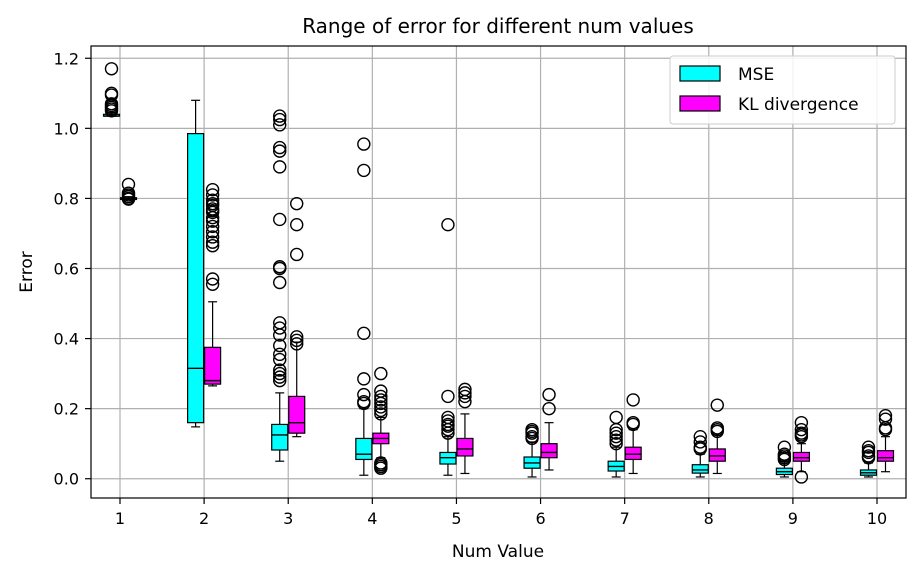 The width and height of the screenshot is (919, 577). Describe the element at coordinates (625, 518) in the screenshot. I see `x-tick-label: 7` at that location.